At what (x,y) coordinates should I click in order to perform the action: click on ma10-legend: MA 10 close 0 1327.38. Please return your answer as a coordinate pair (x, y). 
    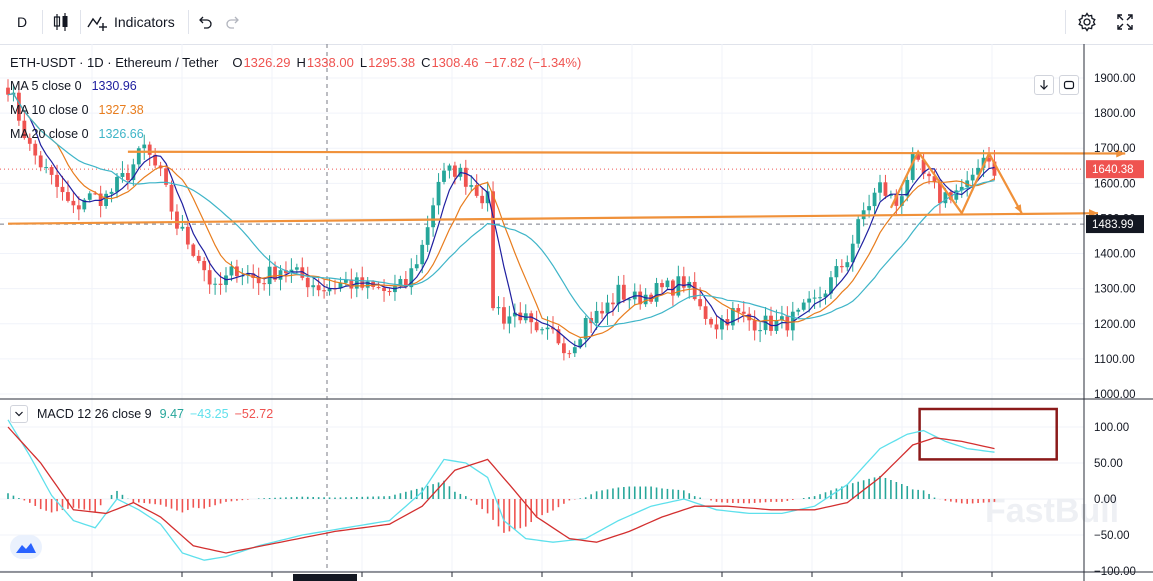
    Looking at the image, I should click on (298, 110).